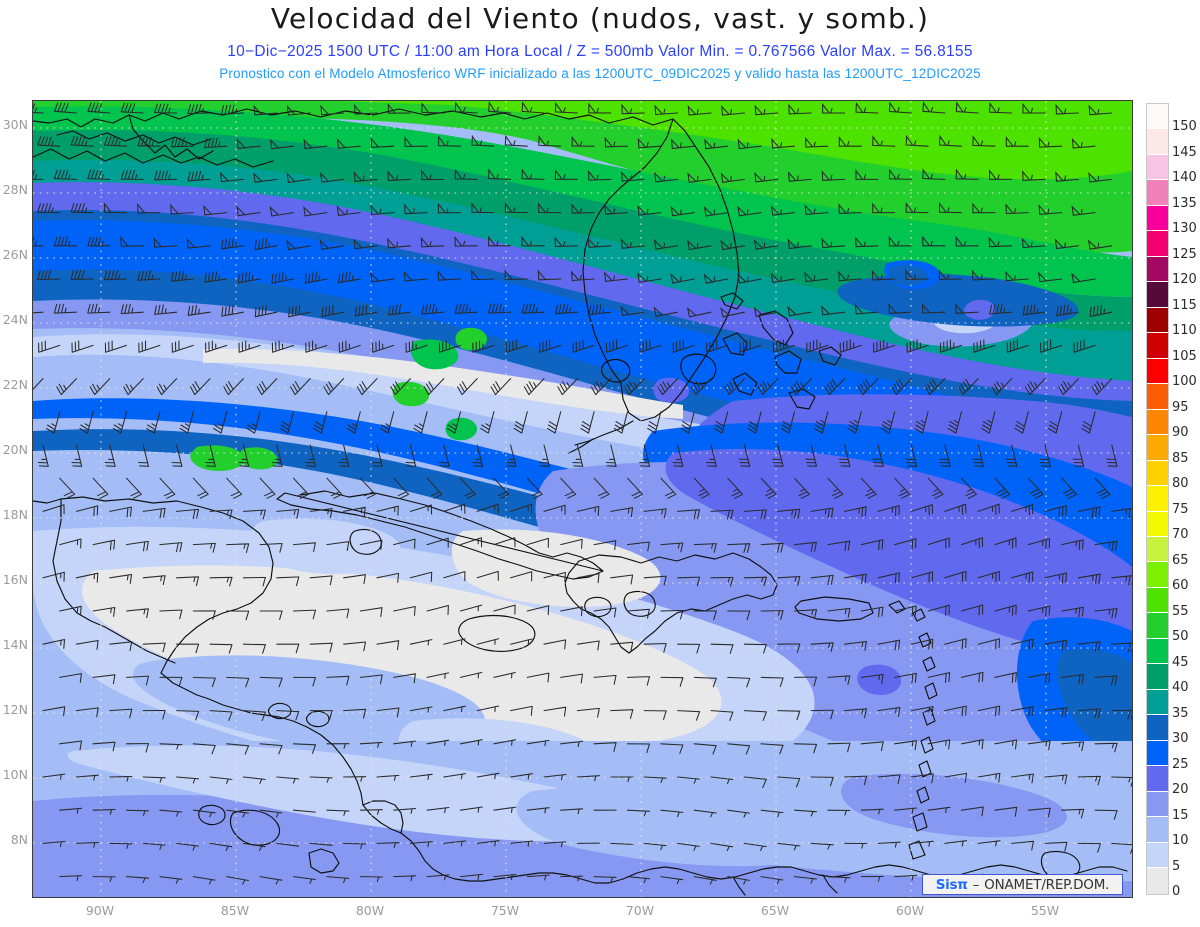  What do you see at coordinates (951, 884) in the screenshot?
I see `sistt-brand: Sisπ` at bounding box center [951, 884].